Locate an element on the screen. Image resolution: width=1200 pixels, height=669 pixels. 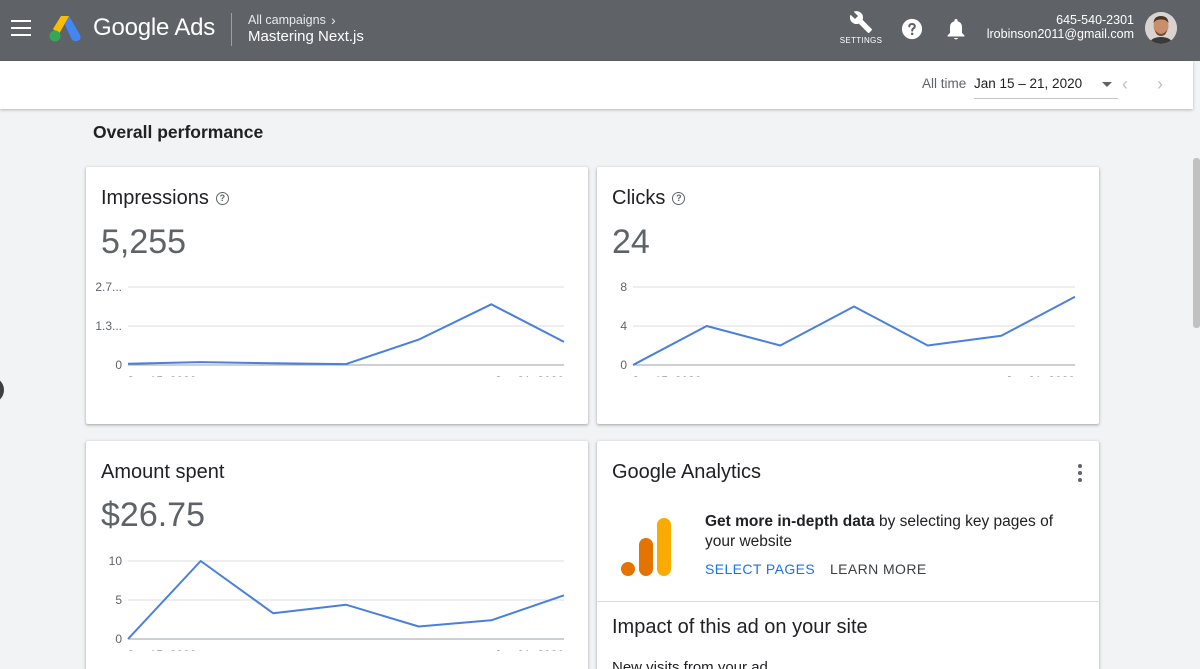
campaign-name: Mastering Next.js is located at coordinates (306, 36).